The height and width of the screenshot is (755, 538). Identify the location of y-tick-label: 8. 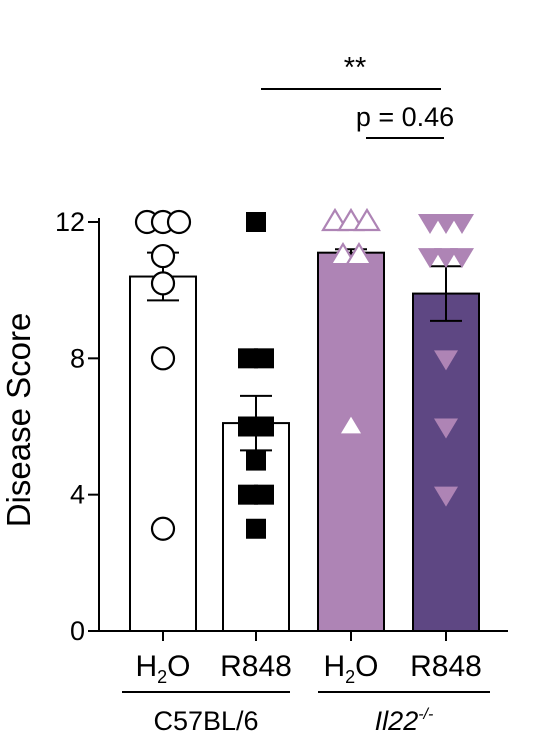
(77, 358).